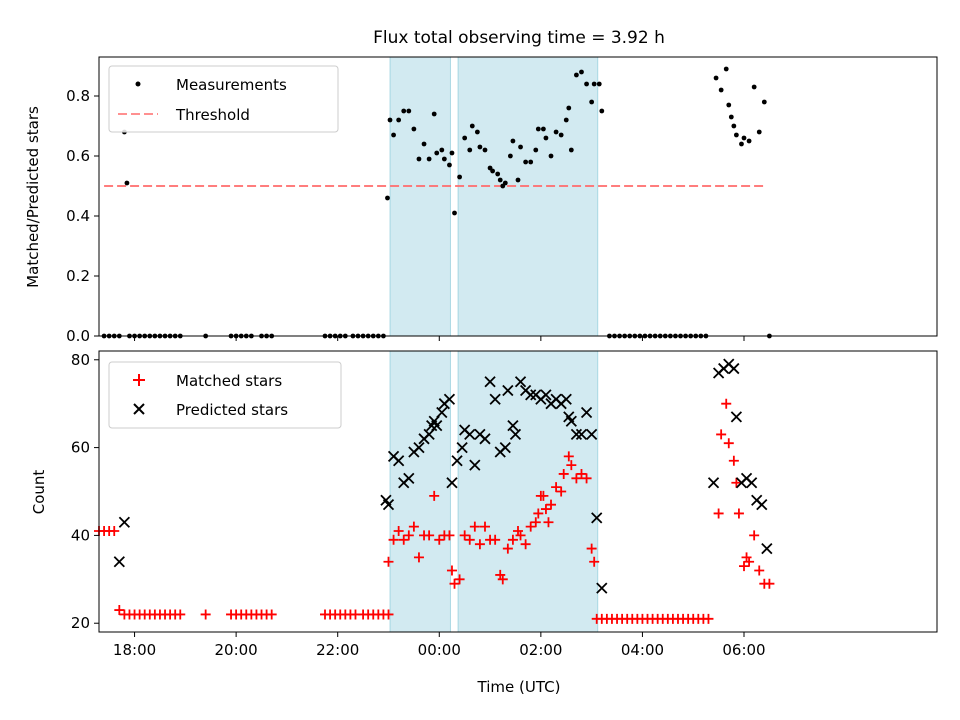 The width and height of the screenshot is (960, 720). I want to click on bottom-y-axis: 20 40 60 80, so click(85, 491).